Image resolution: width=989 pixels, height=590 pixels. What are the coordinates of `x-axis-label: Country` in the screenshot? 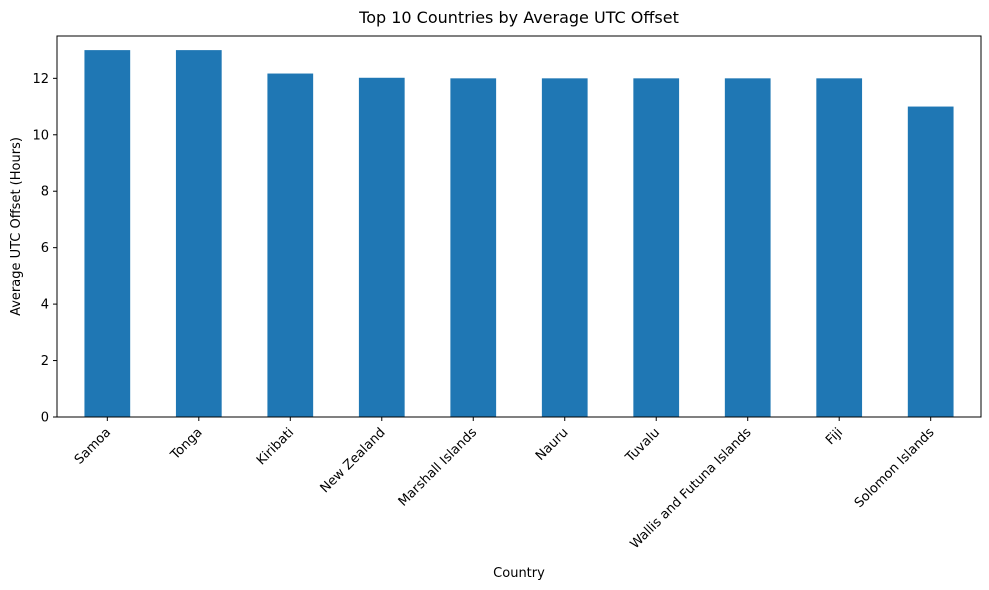 It's located at (519, 573).